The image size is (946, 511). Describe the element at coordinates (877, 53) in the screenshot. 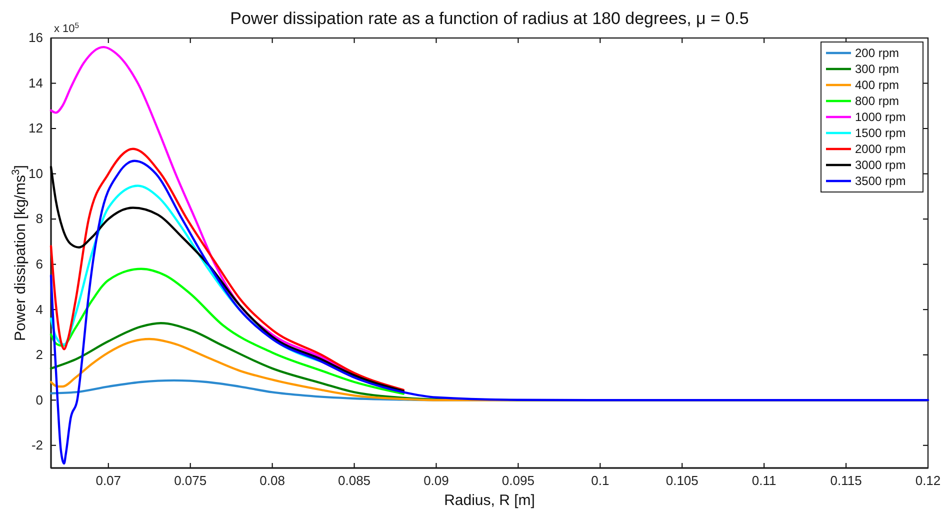

I see `legend-label: 200 rpm` at that location.